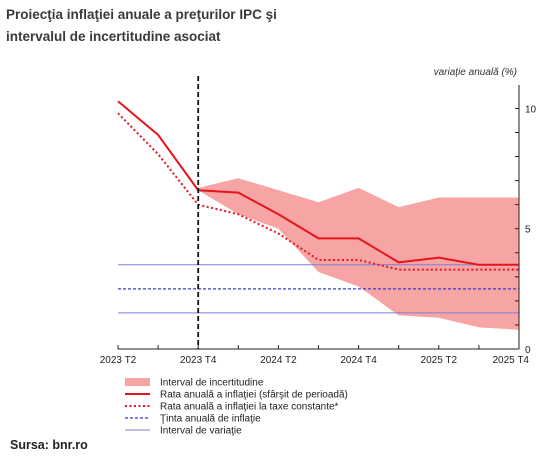 The height and width of the screenshot is (474, 550). I want to click on reference-lines-layer, so click(318, 289).